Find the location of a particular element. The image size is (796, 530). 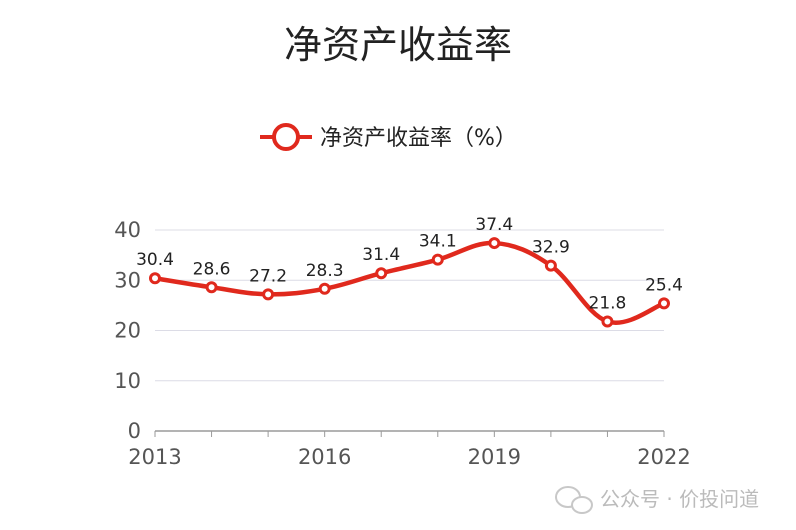

data-label: 37.4 is located at coordinates (494, 225).